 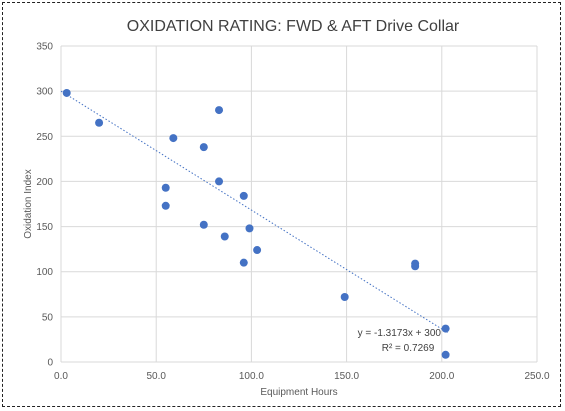 What do you see at coordinates (44, 182) in the screenshot?
I see `y-tick-label: 200` at bounding box center [44, 182].